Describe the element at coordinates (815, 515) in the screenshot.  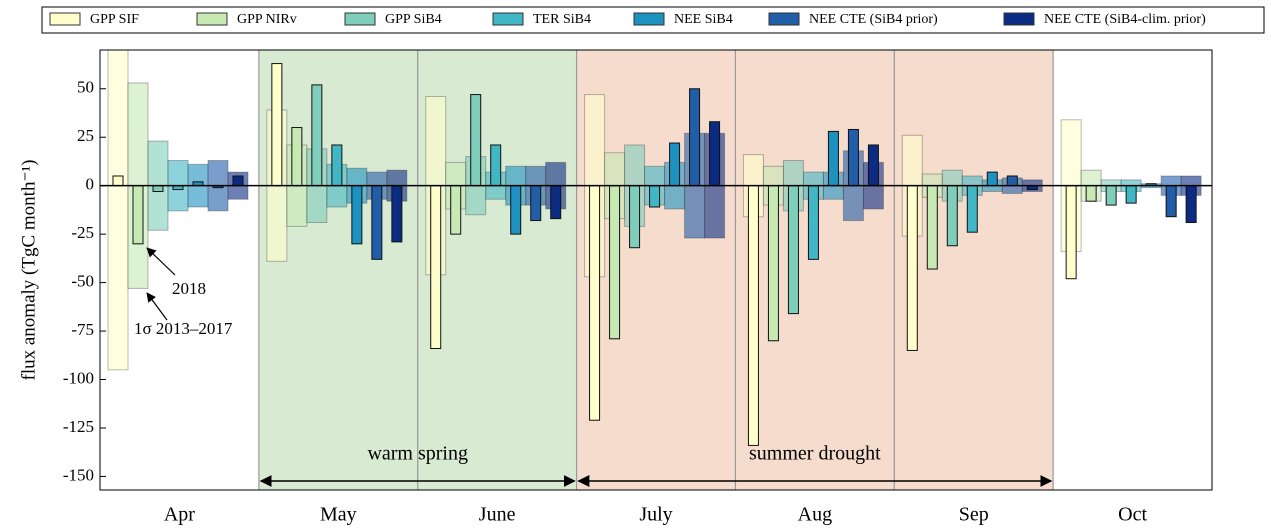
I see `x-tick-label: Aug` at that location.